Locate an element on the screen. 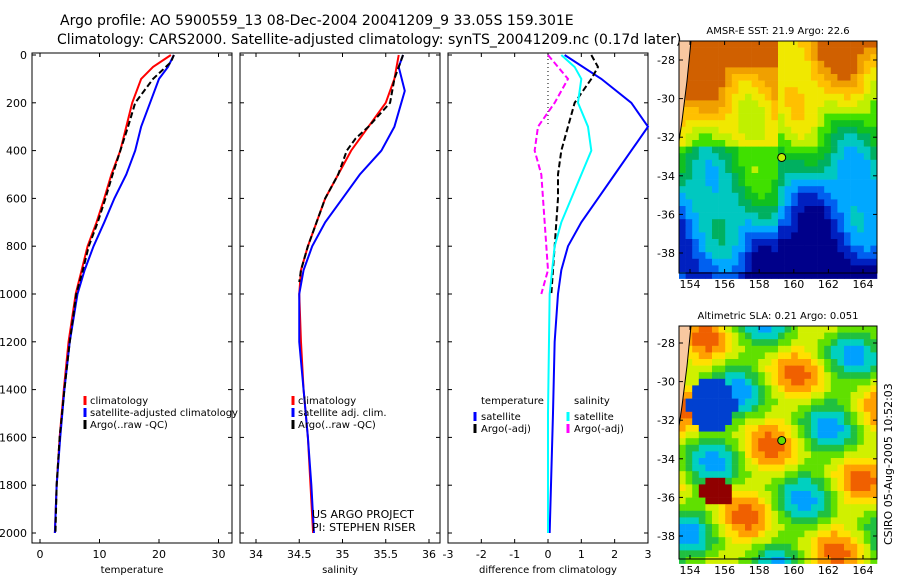 Image resolution: width=900 pixels, height=584 pixels. legend-label: Argo(..raw -QC) is located at coordinates (129, 425).